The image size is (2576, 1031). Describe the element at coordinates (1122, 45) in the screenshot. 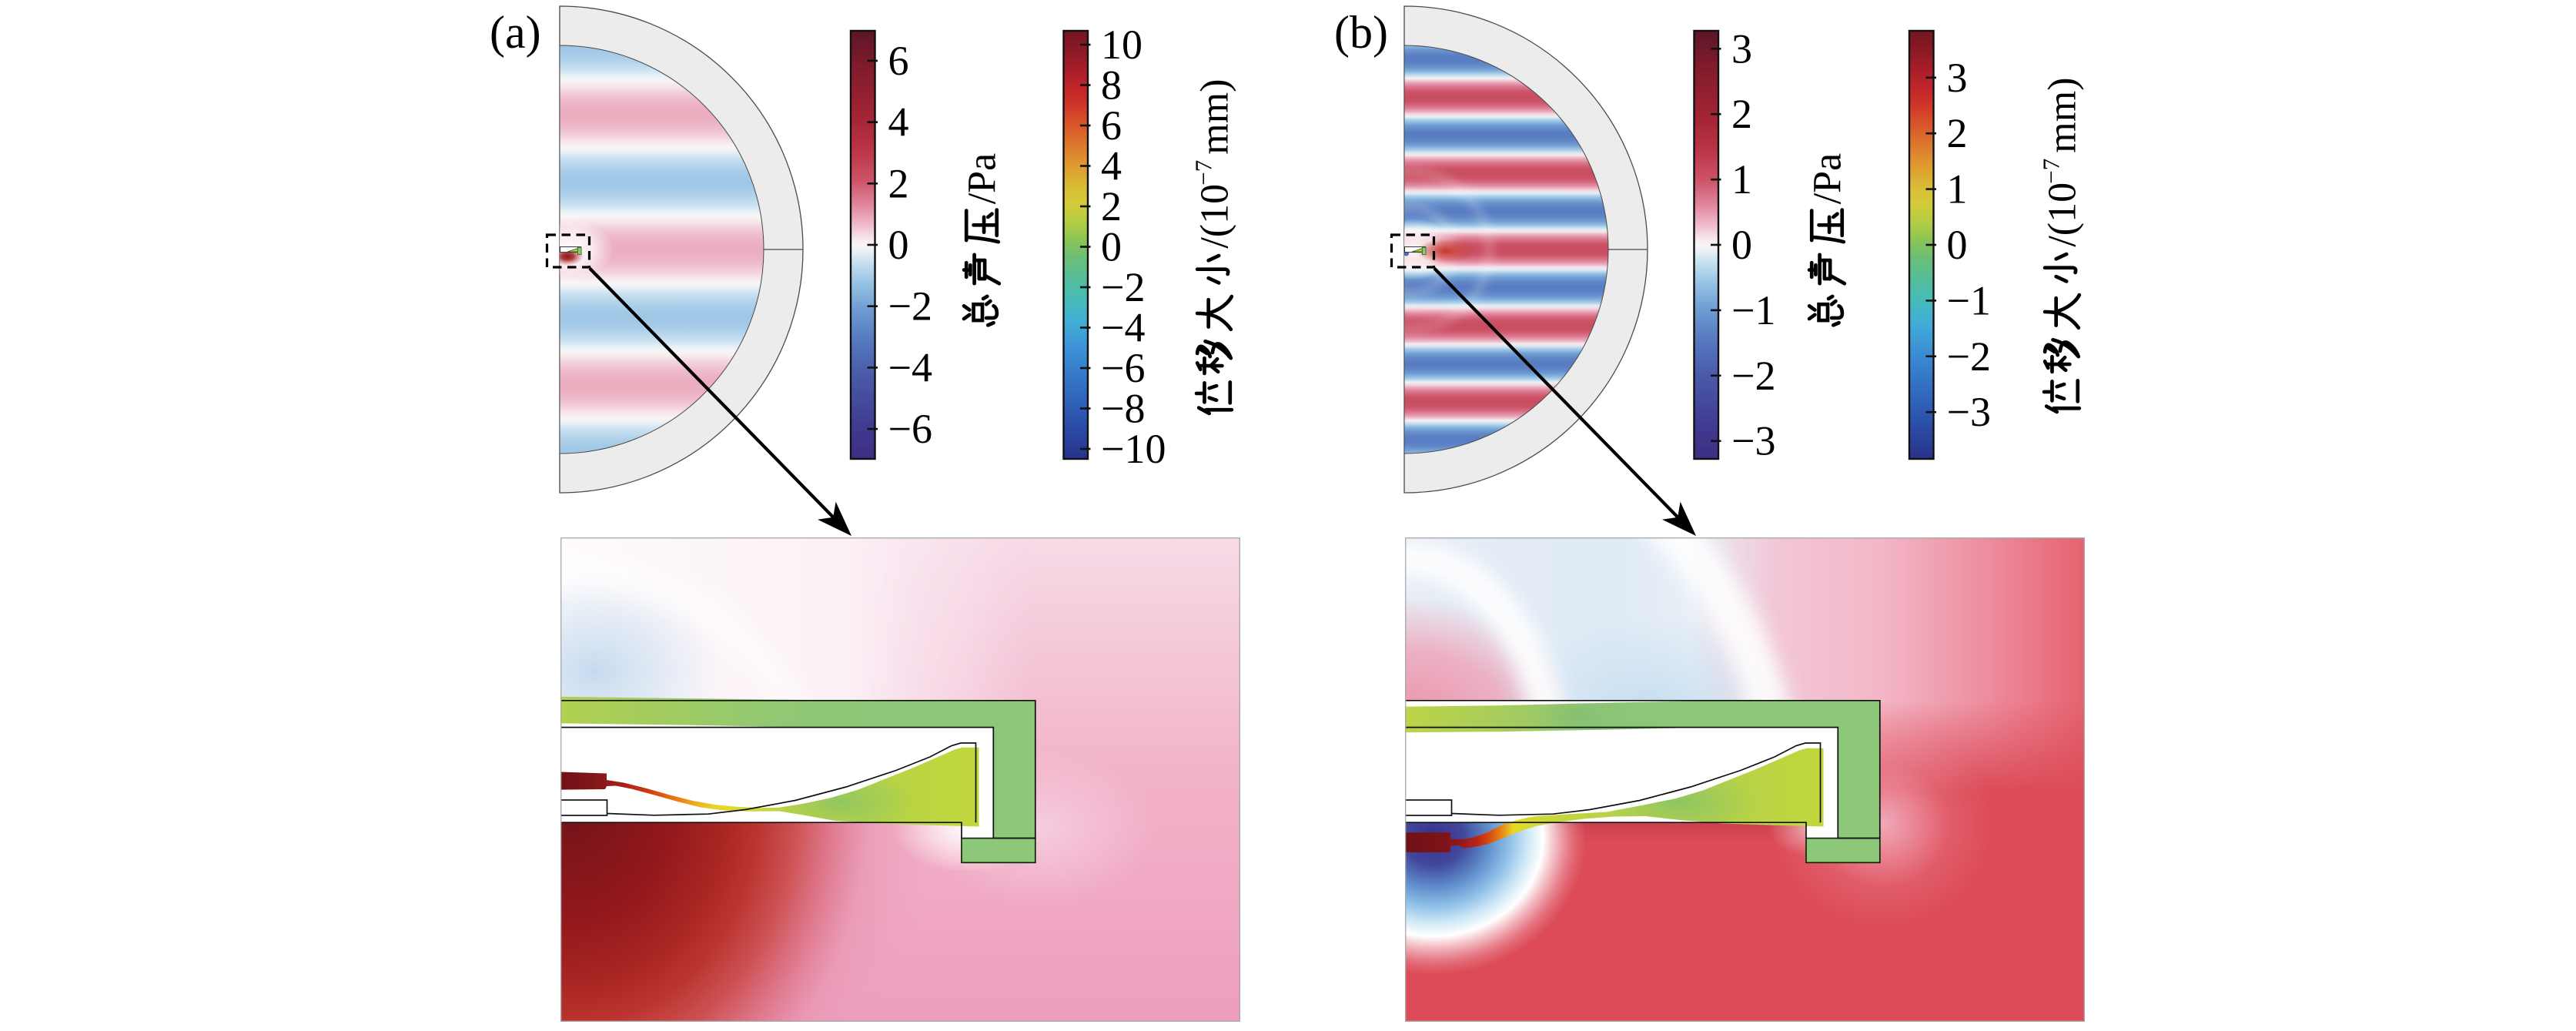

I see `svg-text: 10` at that location.